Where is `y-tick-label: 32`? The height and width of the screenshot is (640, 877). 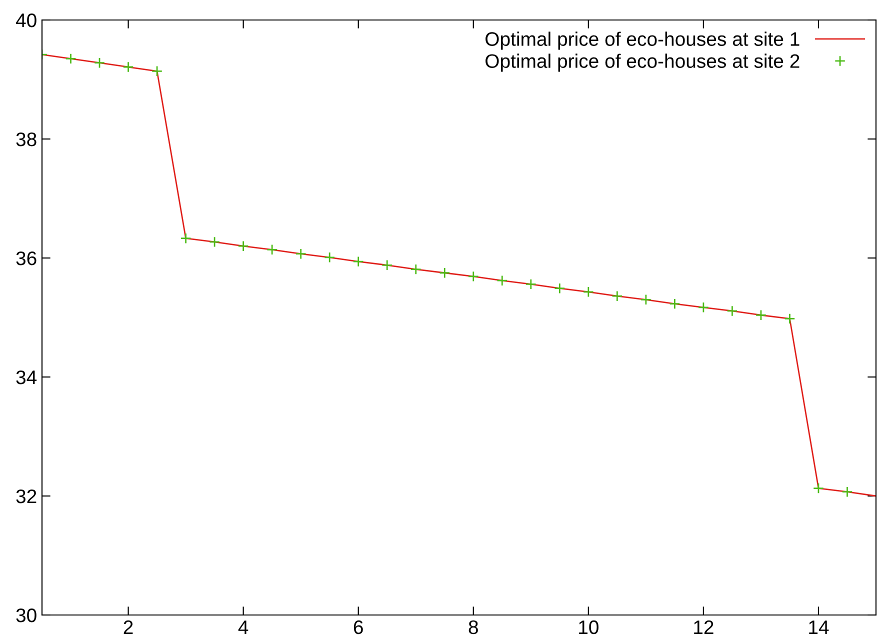 y-tick-label: 32 is located at coordinates (26, 496).